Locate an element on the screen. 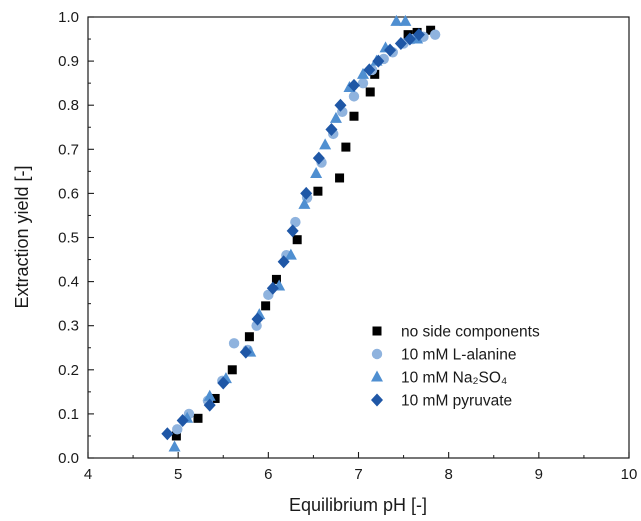  legend-label: 10 mM L-alanine is located at coordinates (458, 355).